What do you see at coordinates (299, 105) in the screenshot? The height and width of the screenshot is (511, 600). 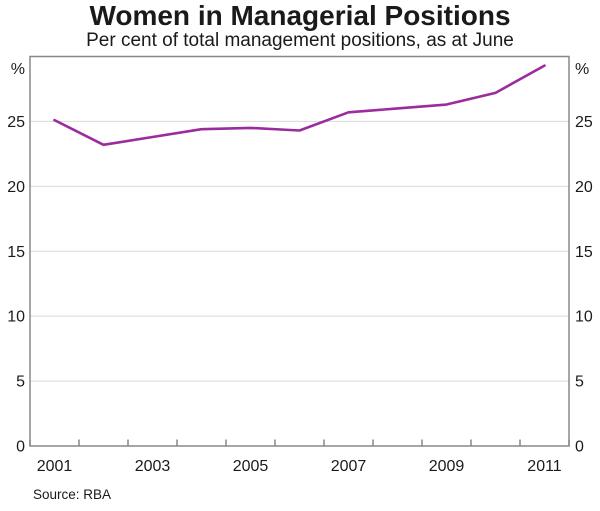 I see `data-line-women-managers` at bounding box center [299, 105].